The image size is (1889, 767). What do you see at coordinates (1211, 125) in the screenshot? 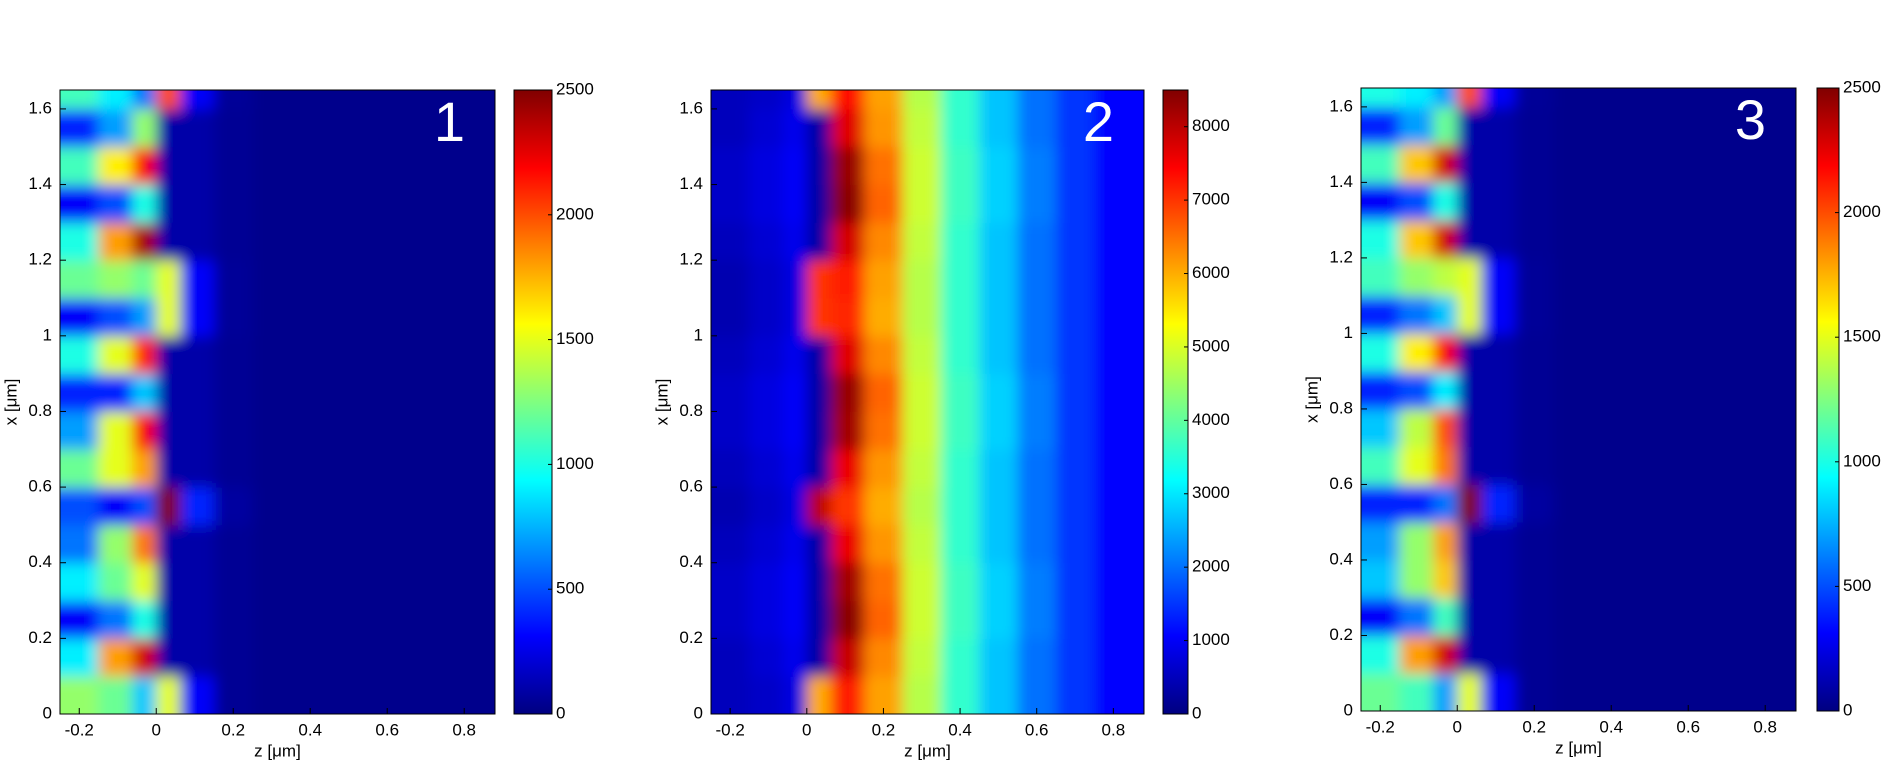
I see `colorbar-tick-label: 8000` at bounding box center [1211, 125].